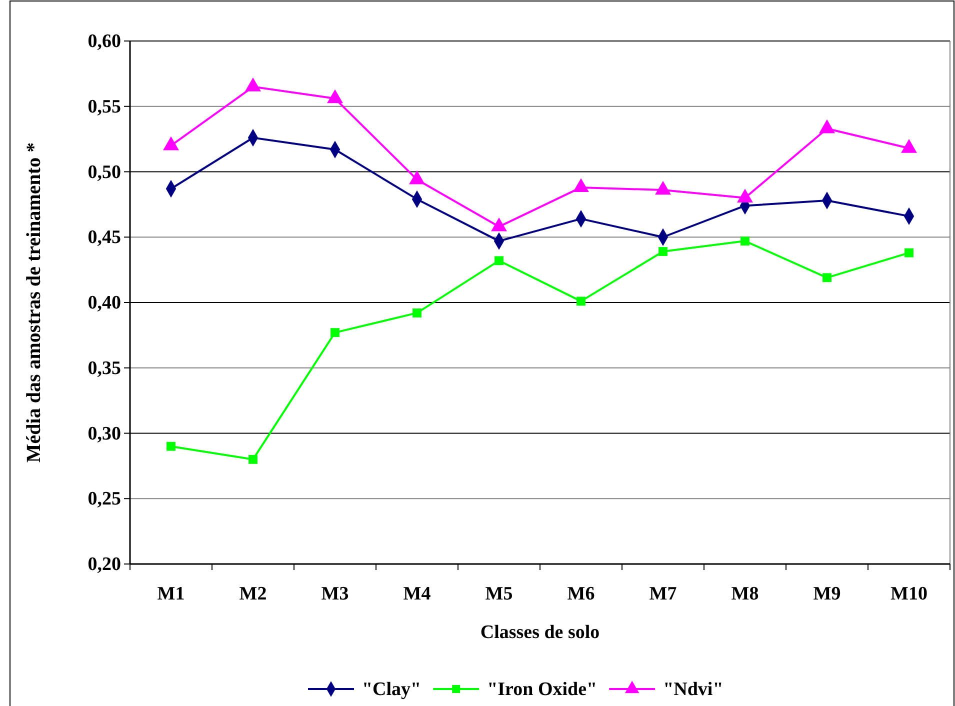  Describe the element at coordinates (104, 499) in the screenshot. I see `y-tick-label: 0,25` at that location.